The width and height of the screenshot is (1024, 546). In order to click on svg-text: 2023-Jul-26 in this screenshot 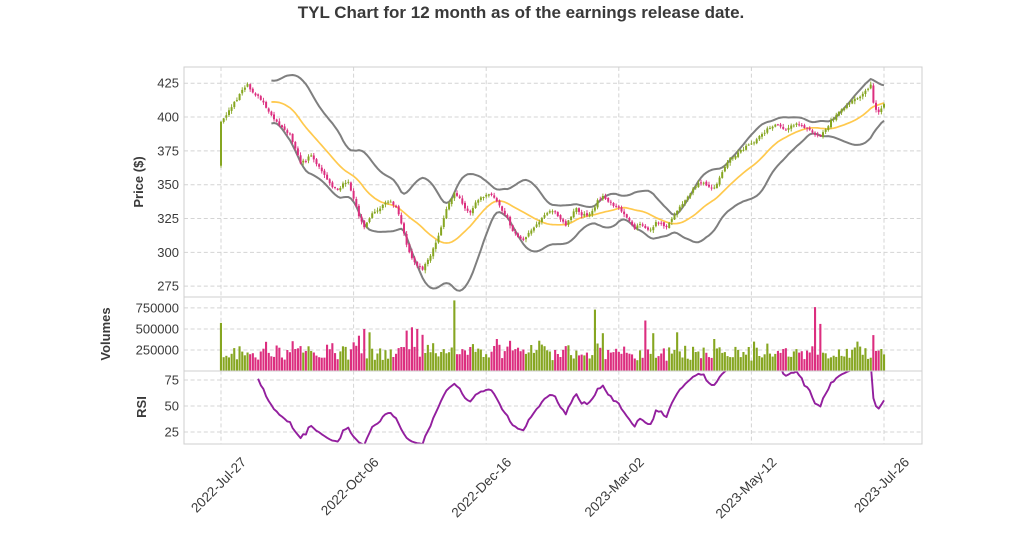, I will do `click(881, 485)`.